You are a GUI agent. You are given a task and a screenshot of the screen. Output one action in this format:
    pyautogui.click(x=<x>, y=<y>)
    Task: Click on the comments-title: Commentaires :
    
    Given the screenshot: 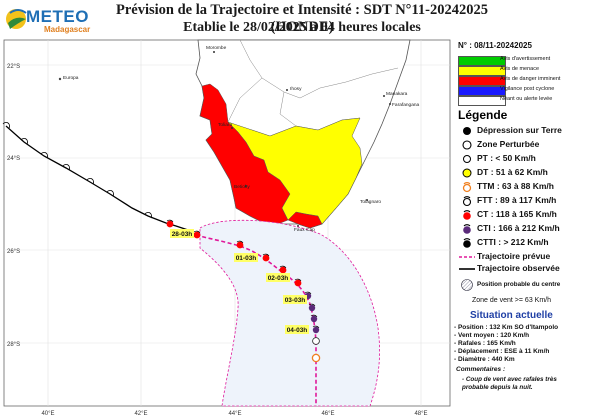 What is the action you would take?
    pyautogui.click(x=481, y=369)
    